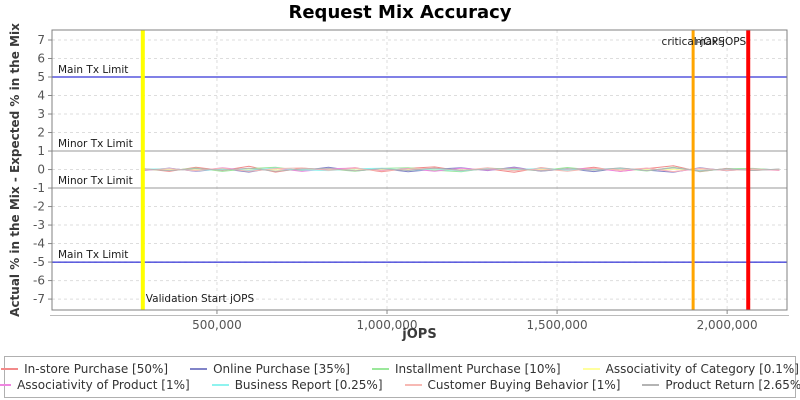  Describe the element at coordinates (732, 385) in the screenshot. I see `legend-label: Product Return [2.65%]` at that location.